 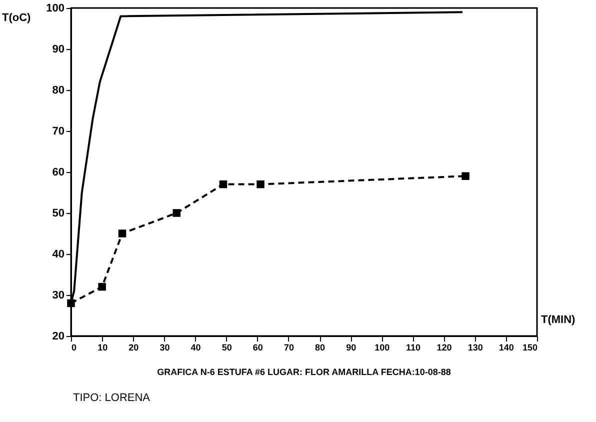 I want to click on x-tick-label: 50, so click(x=227, y=347).